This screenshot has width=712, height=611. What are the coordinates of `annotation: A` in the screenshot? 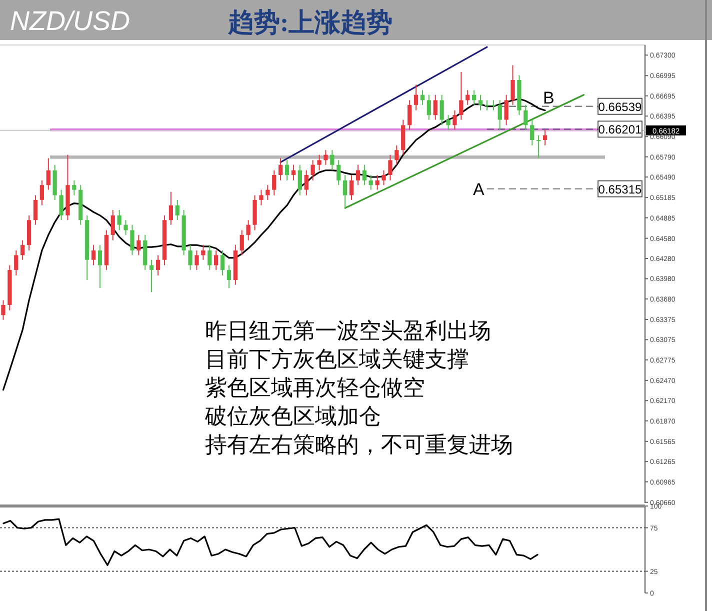 It's located at (478, 189).